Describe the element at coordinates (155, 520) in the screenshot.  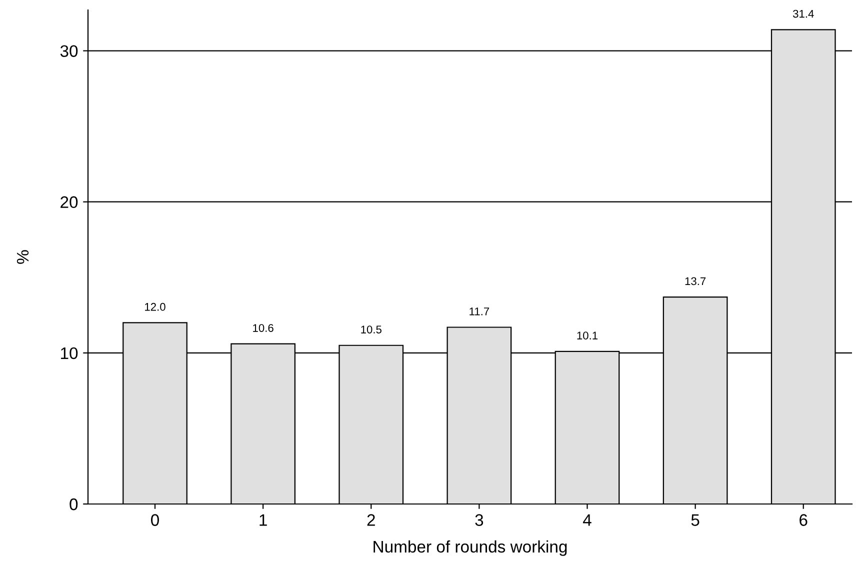
I see `x-tick-label: 0` at that location.